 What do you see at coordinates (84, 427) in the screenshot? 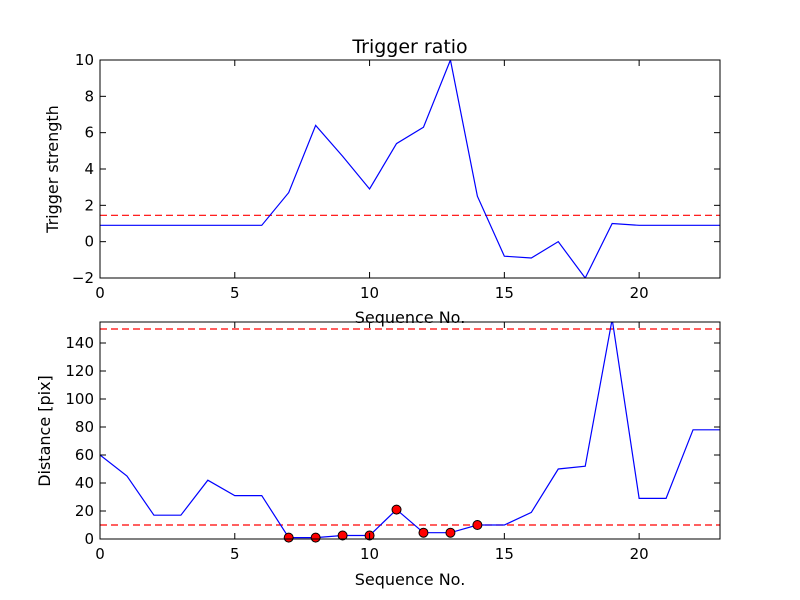
I see `y-tick-label: 80` at bounding box center [84, 427].